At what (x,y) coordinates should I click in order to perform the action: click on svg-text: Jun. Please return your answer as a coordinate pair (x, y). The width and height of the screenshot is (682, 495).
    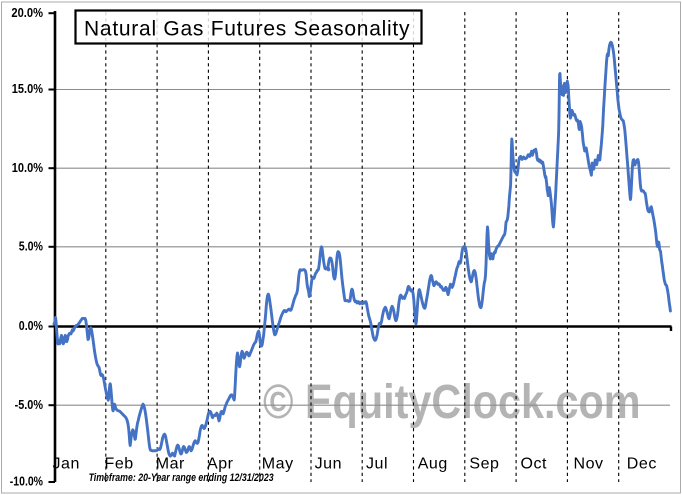
    Looking at the image, I should click on (328, 464).